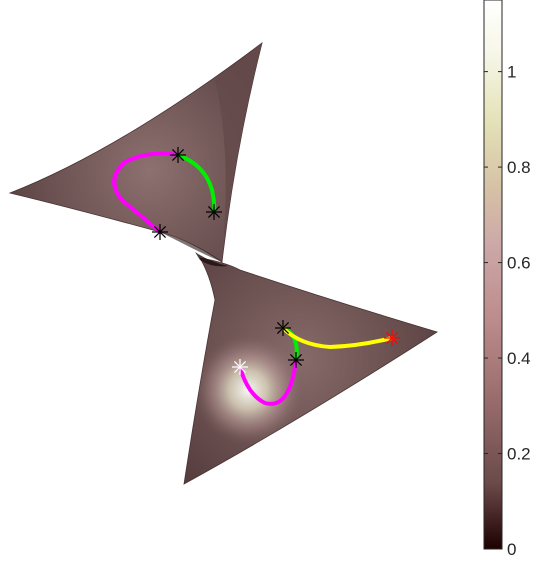 The height and width of the screenshot is (565, 539). Describe the element at coordinates (211, 259) in the screenshot. I see `surface-neck` at that location.